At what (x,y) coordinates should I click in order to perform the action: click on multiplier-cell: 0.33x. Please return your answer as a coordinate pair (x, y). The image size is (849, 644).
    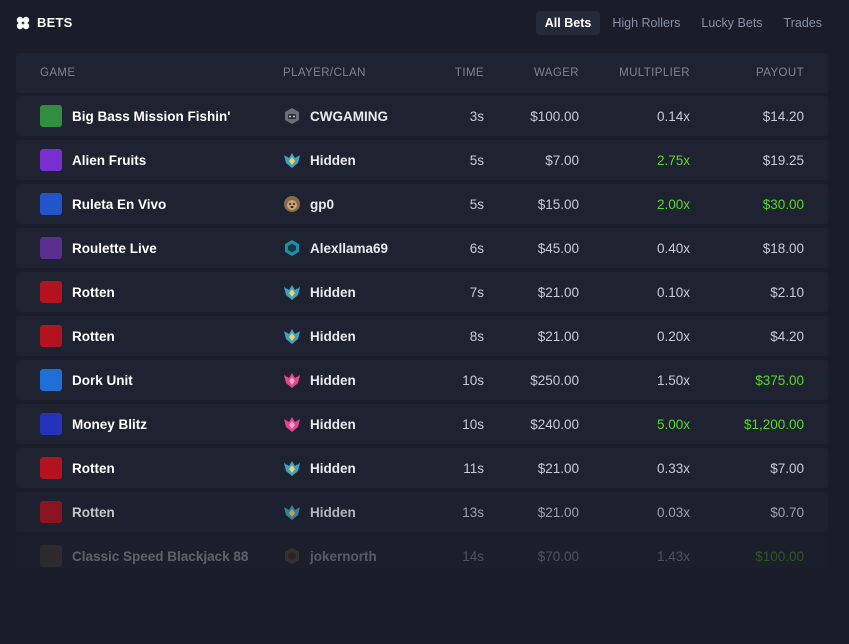
    Looking at the image, I should click on (673, 468).